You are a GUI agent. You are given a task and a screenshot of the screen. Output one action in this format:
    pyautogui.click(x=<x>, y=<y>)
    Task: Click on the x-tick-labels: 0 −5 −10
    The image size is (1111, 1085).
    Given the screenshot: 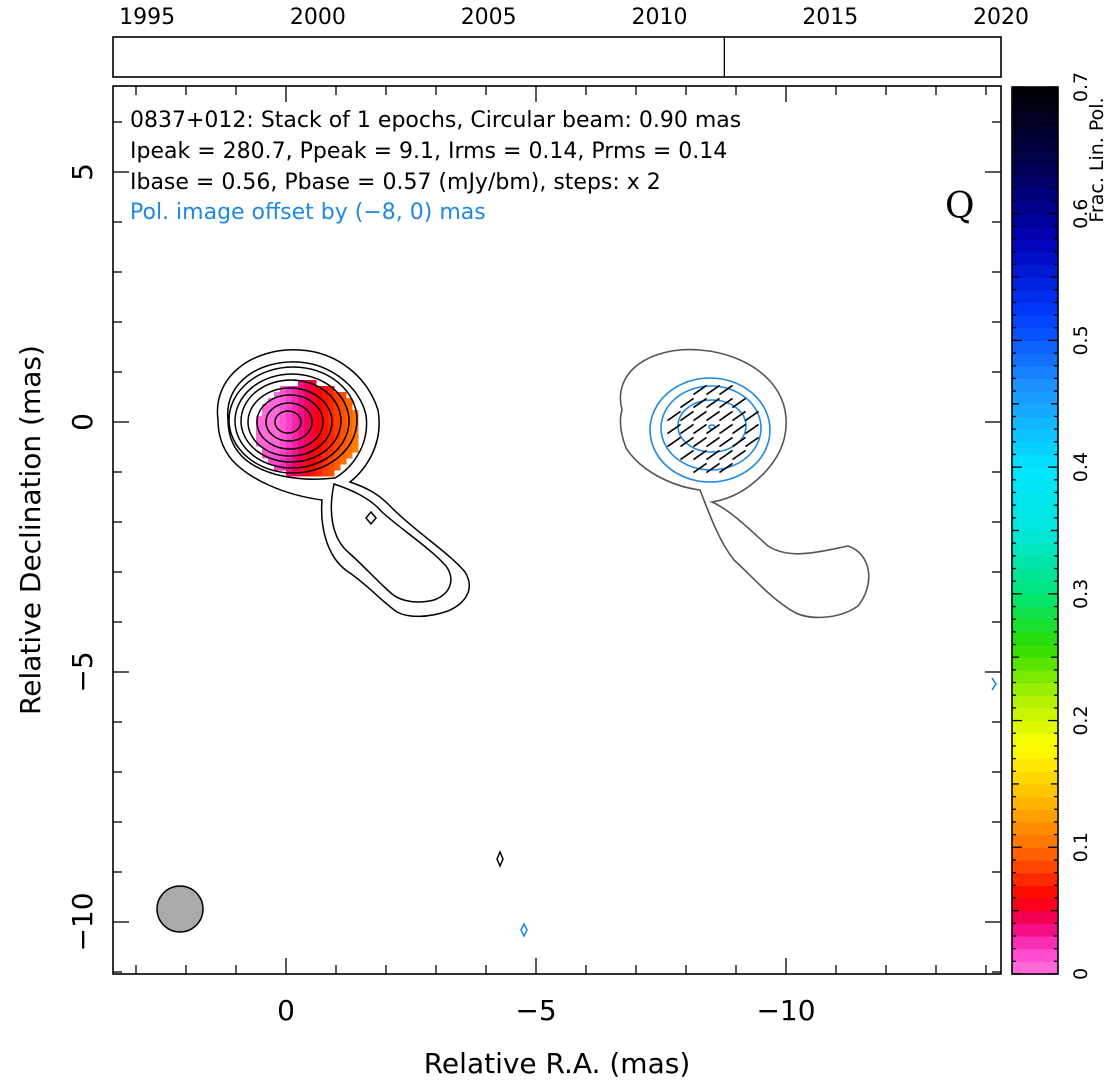 What is the action you would take?
    pyautogui.click(x=546, y=1010)
    